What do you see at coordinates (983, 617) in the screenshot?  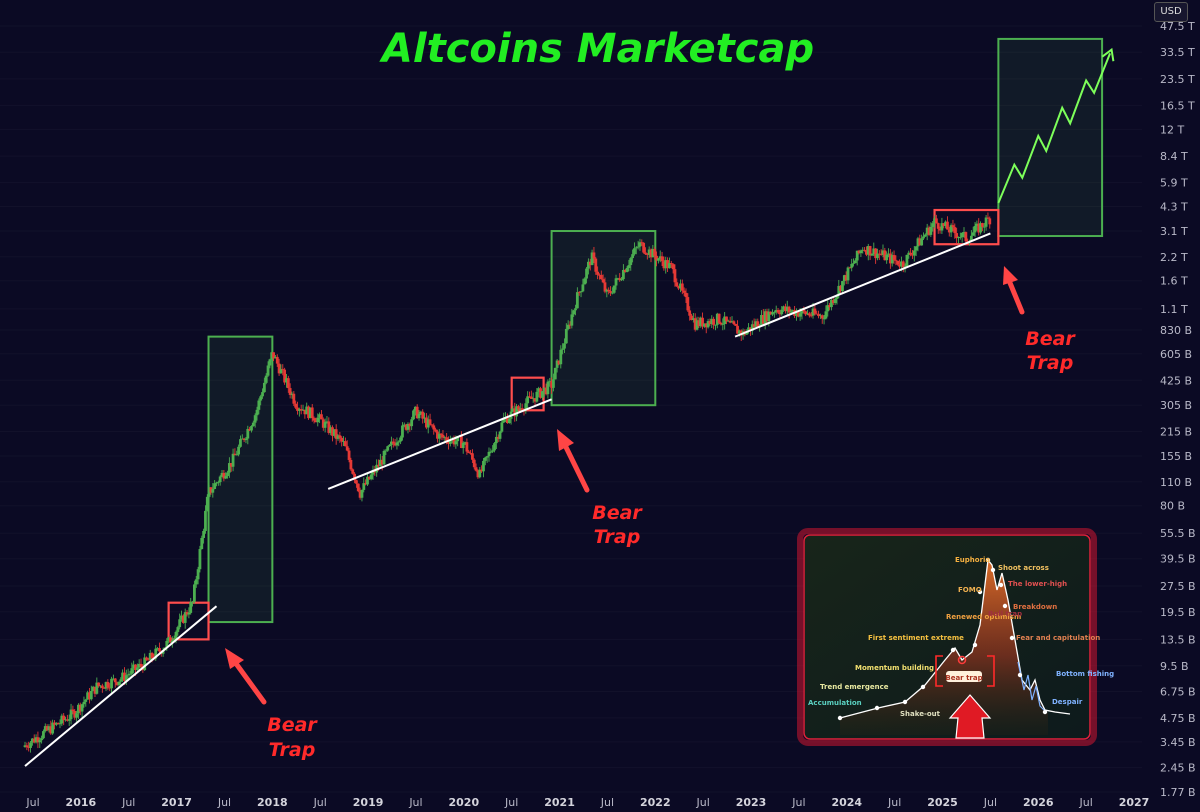 I see `inset-label: Renewed optimism` at bounding box center [983, 617].